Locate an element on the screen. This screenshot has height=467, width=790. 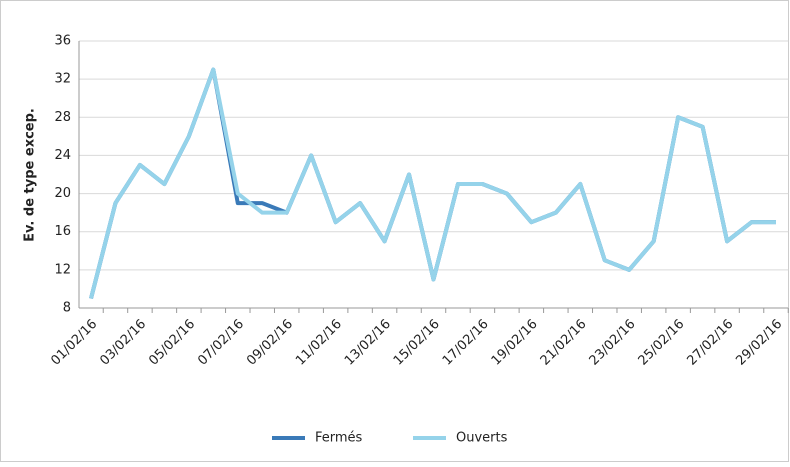
y-tick-label: 12 is located at coordinates (62, 269).